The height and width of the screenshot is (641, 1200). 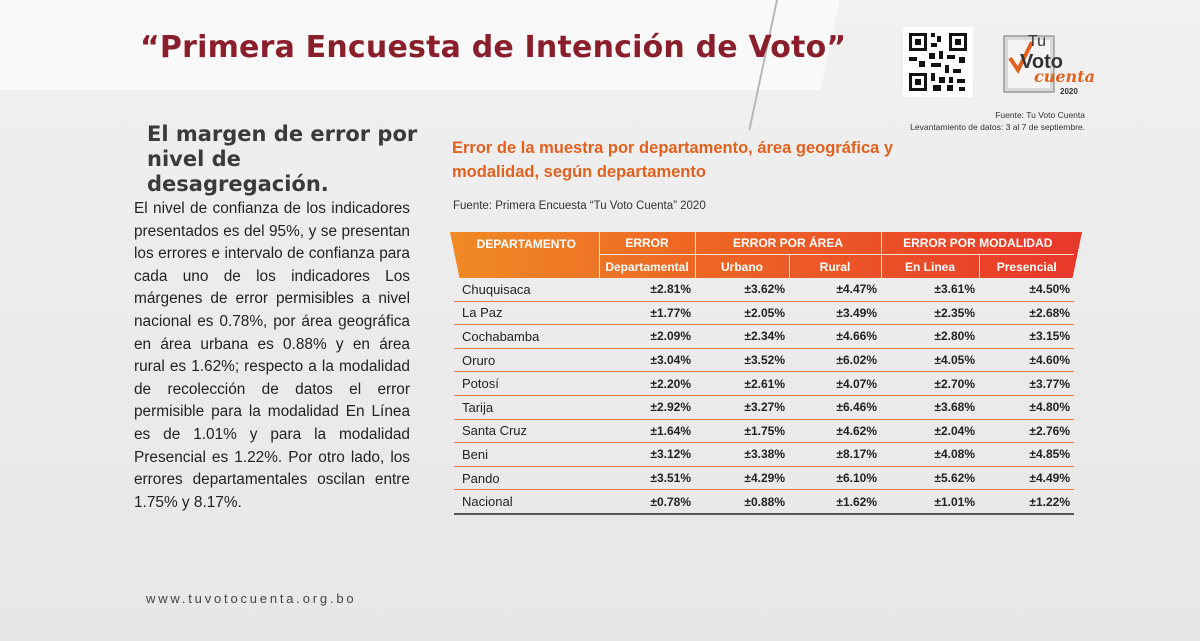 I want to click on error-urbano: ±2.61%, so click(x=742, y=383).